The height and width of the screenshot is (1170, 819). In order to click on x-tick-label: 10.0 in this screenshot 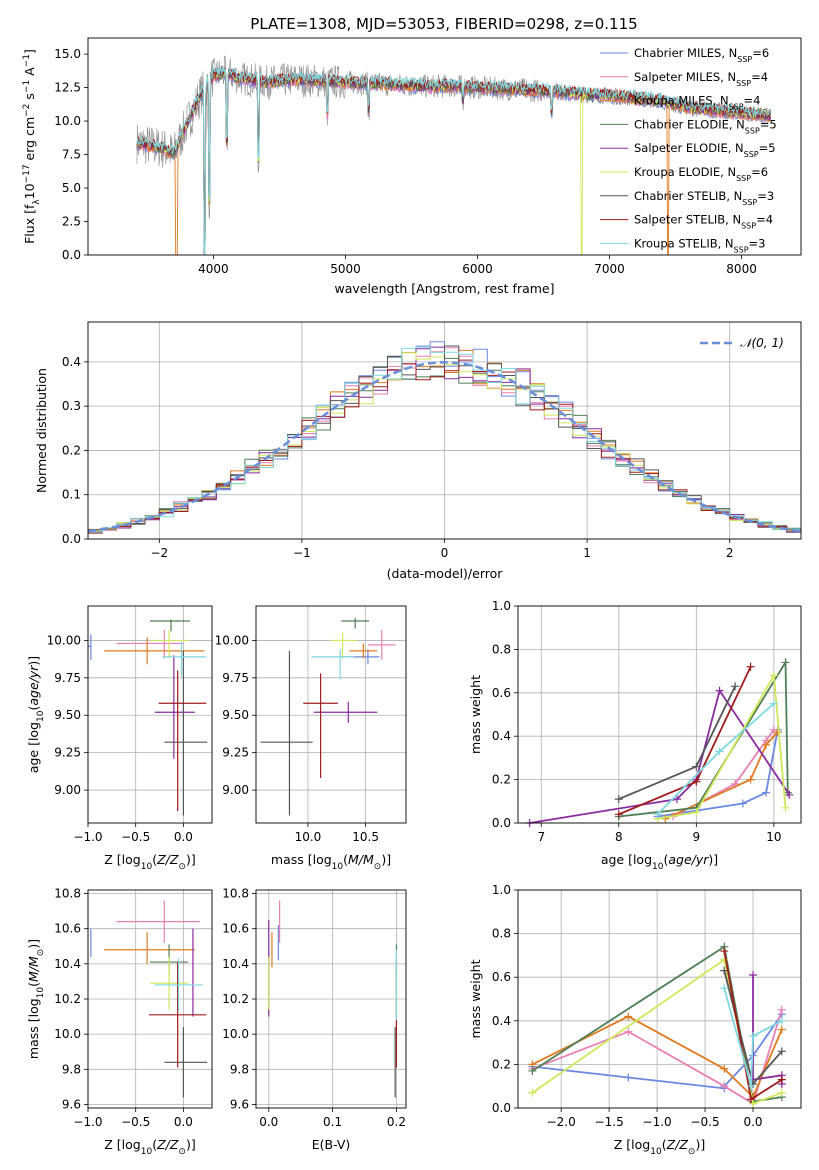, I will do `click(308, 837)`.